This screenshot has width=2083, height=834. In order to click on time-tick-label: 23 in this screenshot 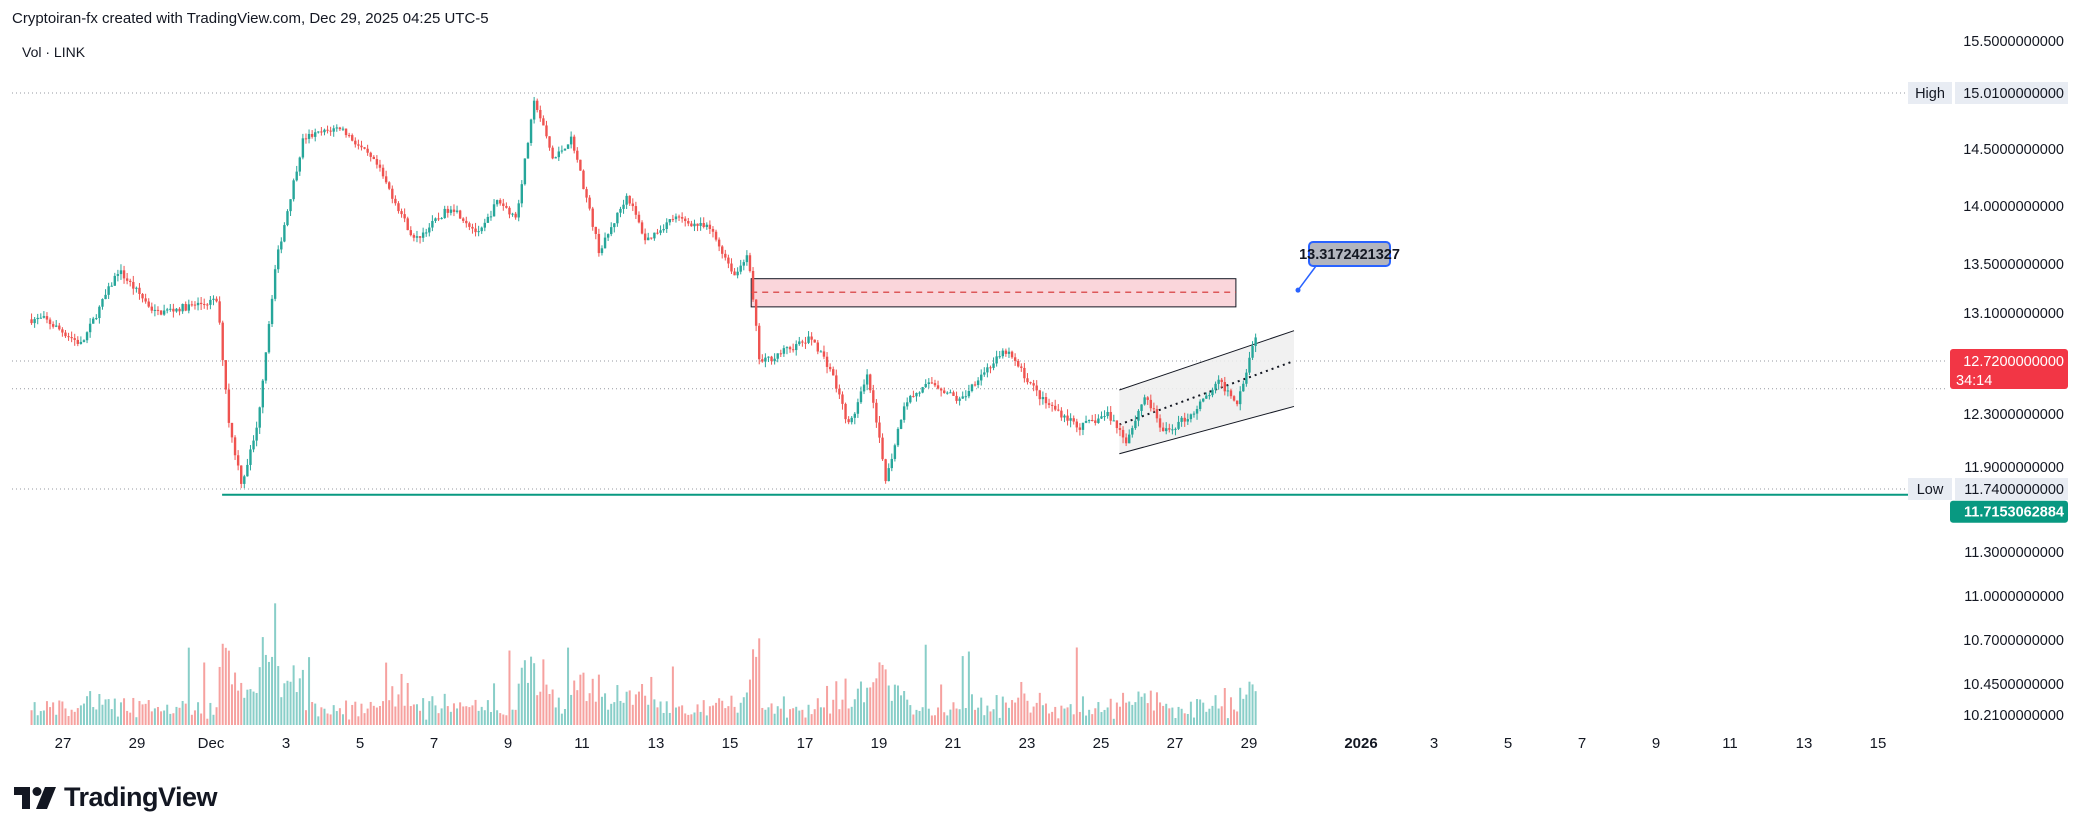, I will do `click(1027, 743)`.